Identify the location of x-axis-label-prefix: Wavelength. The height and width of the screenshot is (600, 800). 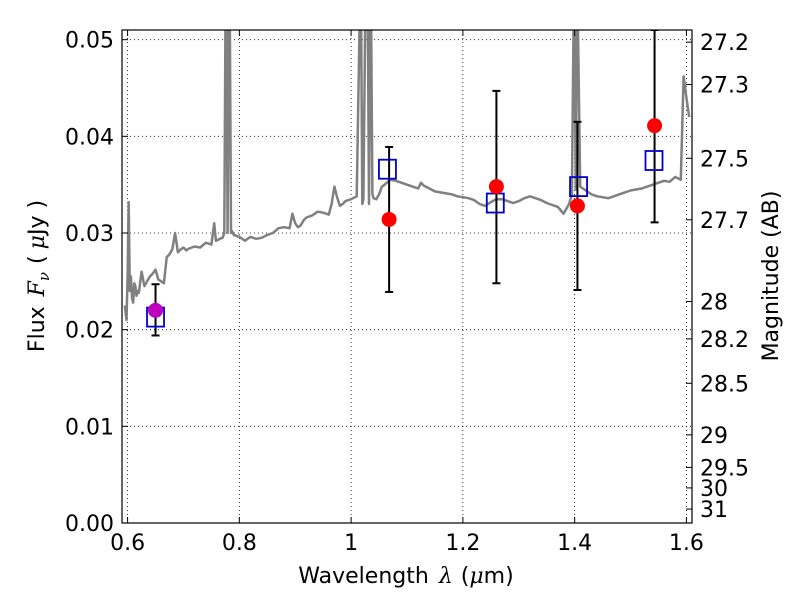
(363, 576).